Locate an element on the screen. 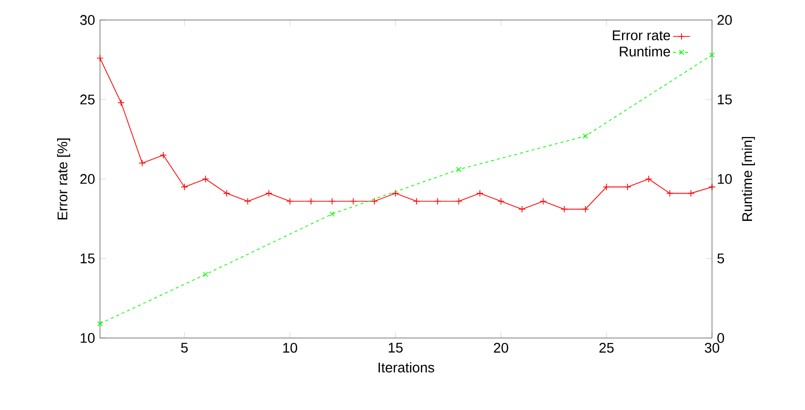 The height and width of the screenshot is (410, 805). y-tick-label: 10 is located at coordinates (87, 338).